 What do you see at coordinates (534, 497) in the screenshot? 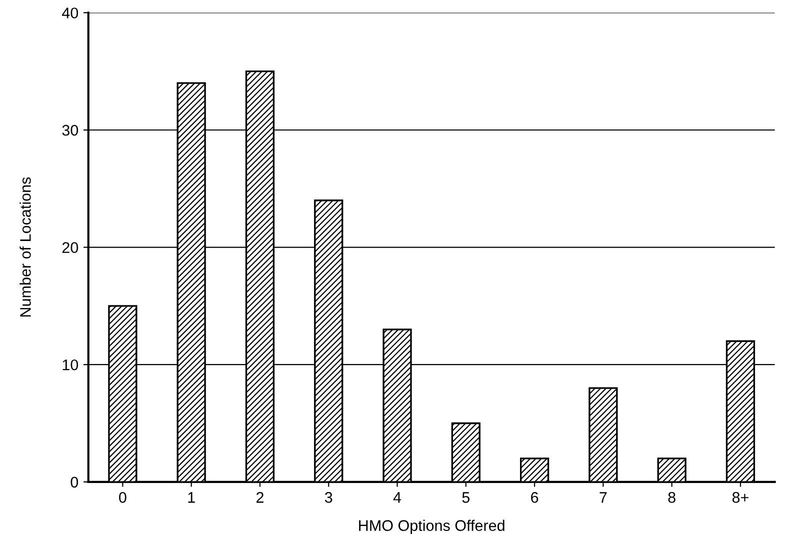
I see `x-tick-label: 6` at bounding box center [534, 497].